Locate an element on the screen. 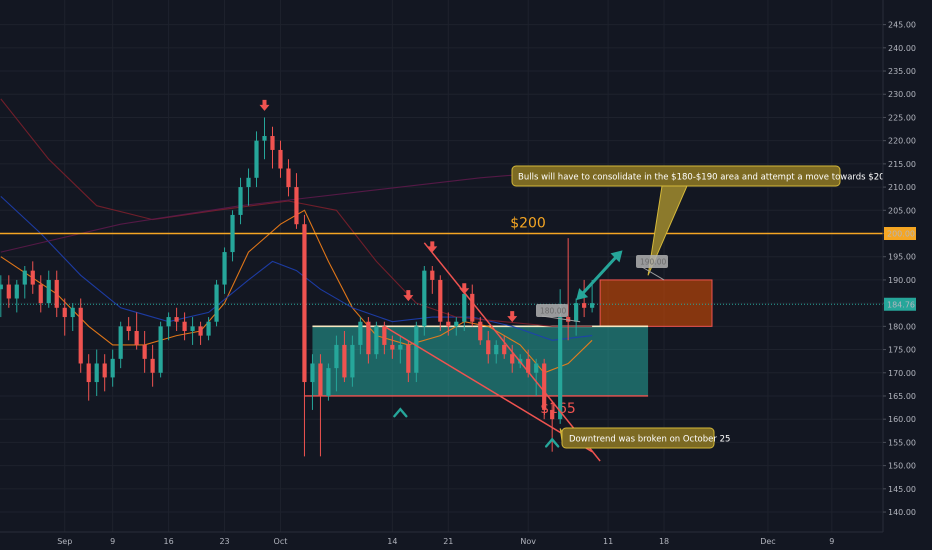  price-tick-label: 175.00 is located at coordinates (902, 350).